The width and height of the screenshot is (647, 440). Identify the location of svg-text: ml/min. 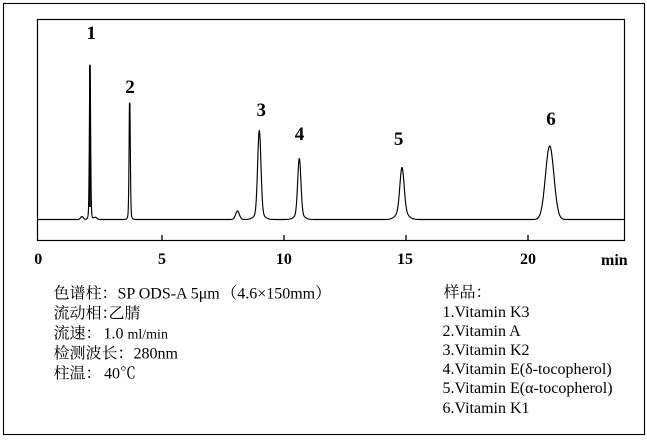
(148, 335).